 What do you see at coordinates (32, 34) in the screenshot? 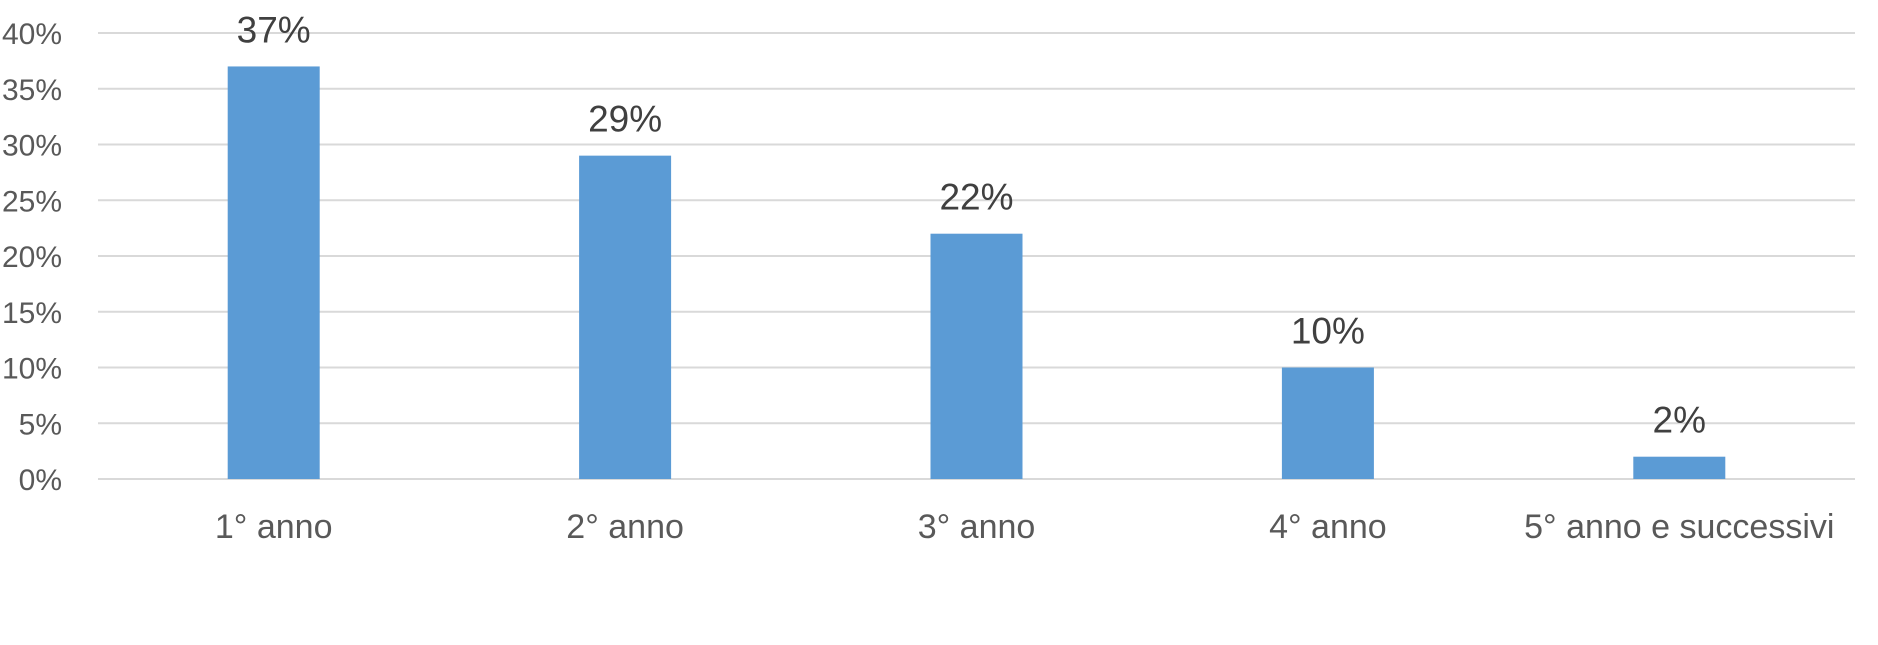
I see `y-tick-label: 40%` at bounding box center [32, 34].